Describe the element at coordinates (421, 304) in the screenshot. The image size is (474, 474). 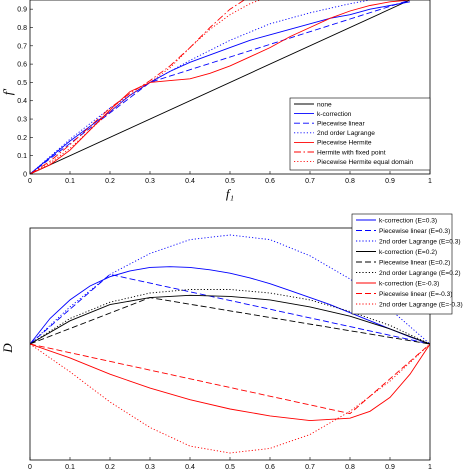
I see `legend-label-2nd-order-lagrange-e-0-3: 2nd order Lagrange (E=-0.3)` at that location.